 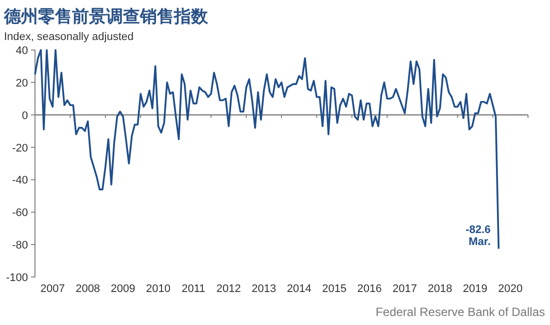 I want to click on x-tick-label: 2016, so click(x=369, y=289).